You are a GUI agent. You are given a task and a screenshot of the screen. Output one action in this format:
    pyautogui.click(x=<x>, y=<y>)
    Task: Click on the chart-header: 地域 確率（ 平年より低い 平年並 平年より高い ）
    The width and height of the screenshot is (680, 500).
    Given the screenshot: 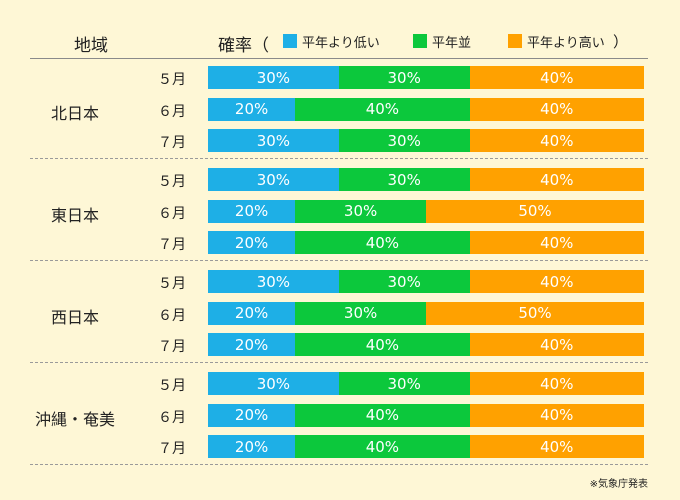 What is the action you would take?
    pyautogui.click(x=340, y=30)
    